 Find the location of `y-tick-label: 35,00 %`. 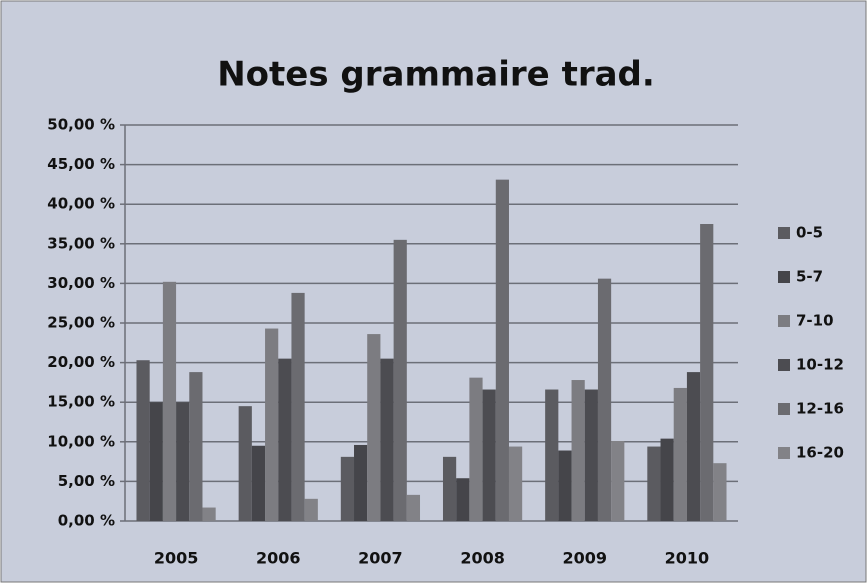

y-tick-label: 35,00 % is located at coordinates (81, 243).